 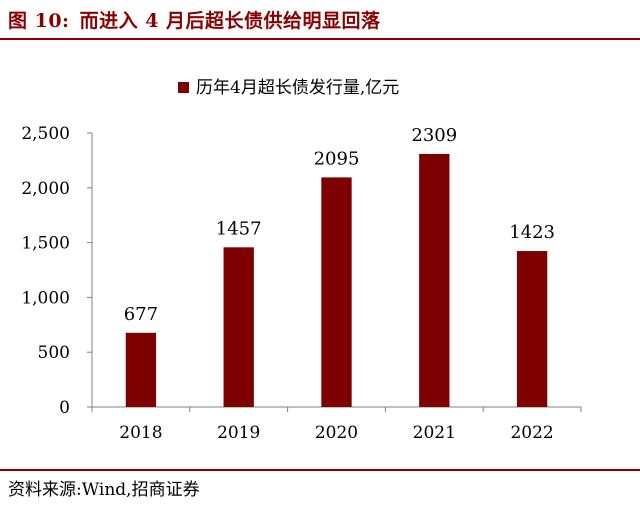 I want to click on y-tick-label: 0, so click(x=64, y=408).